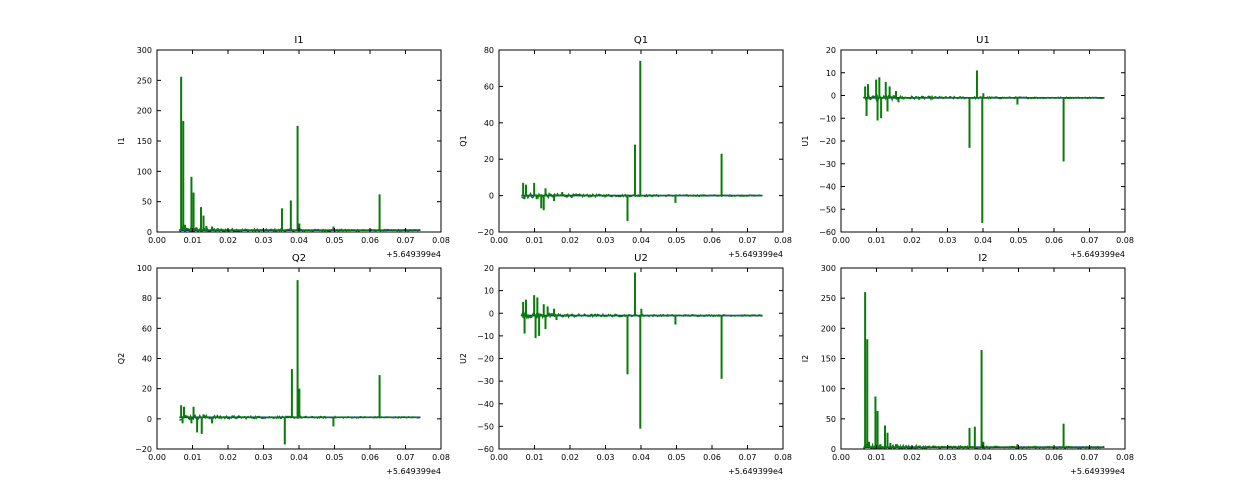  Describe the element at coordinates (299, 154) in the screenshot. I see `series-I1` at that location.